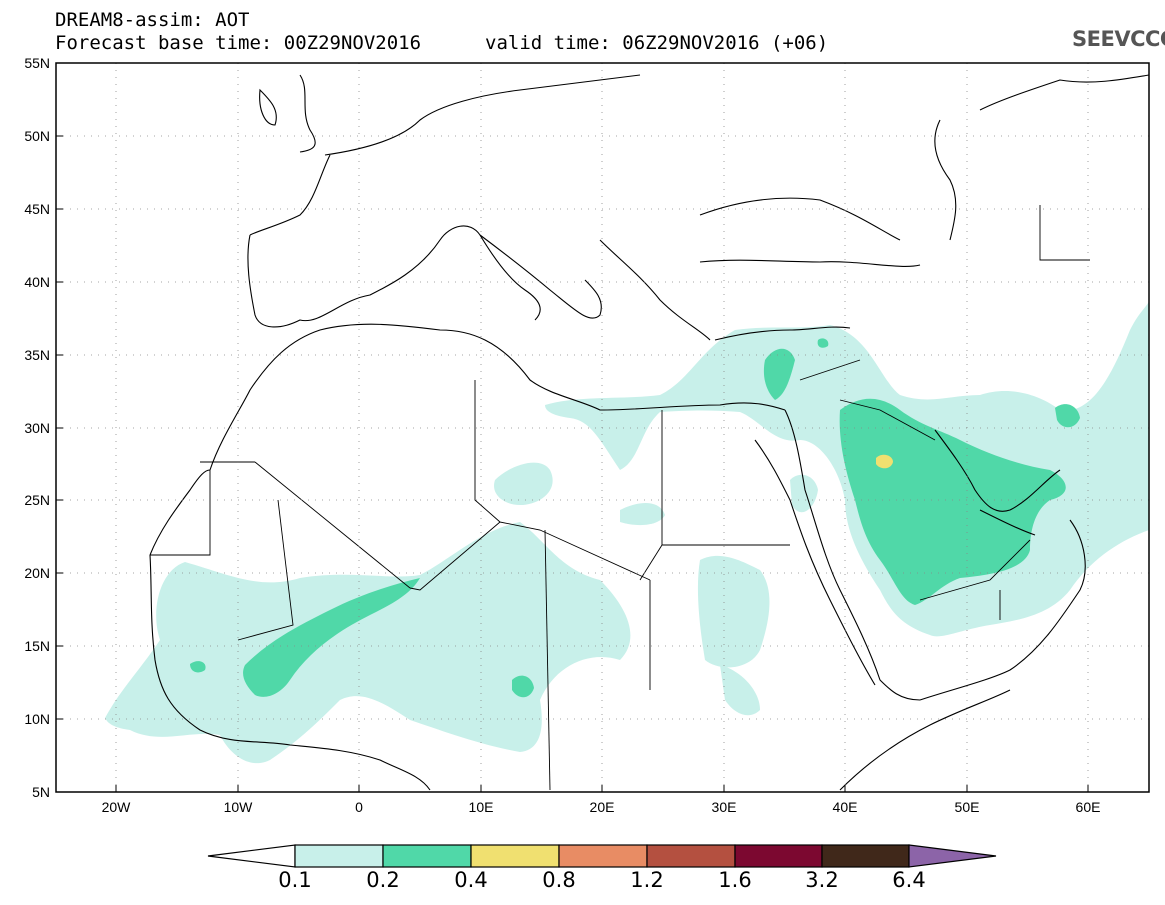 The width and height of the screenshot is (1165, 905). What do you see at coordinates (967, 807) in the screenshot?
I see `lon-label: 50E` at bounding box center [967, 807].